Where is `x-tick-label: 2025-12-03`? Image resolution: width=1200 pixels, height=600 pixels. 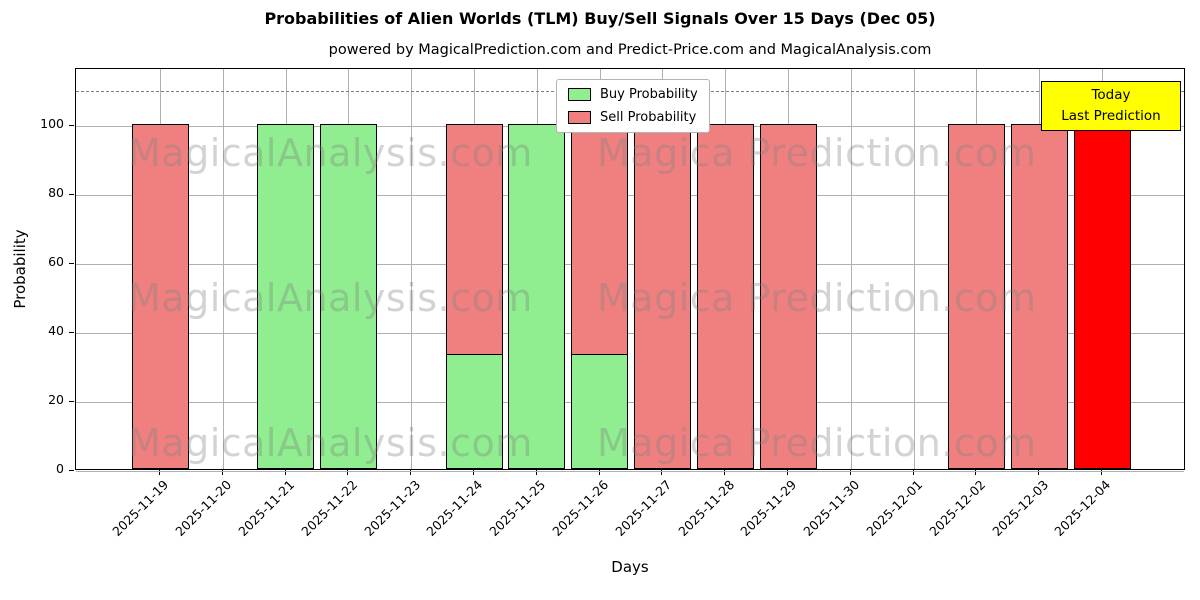 x-tick-label: 2025-12-03 is located at coordinates (1019, 508).